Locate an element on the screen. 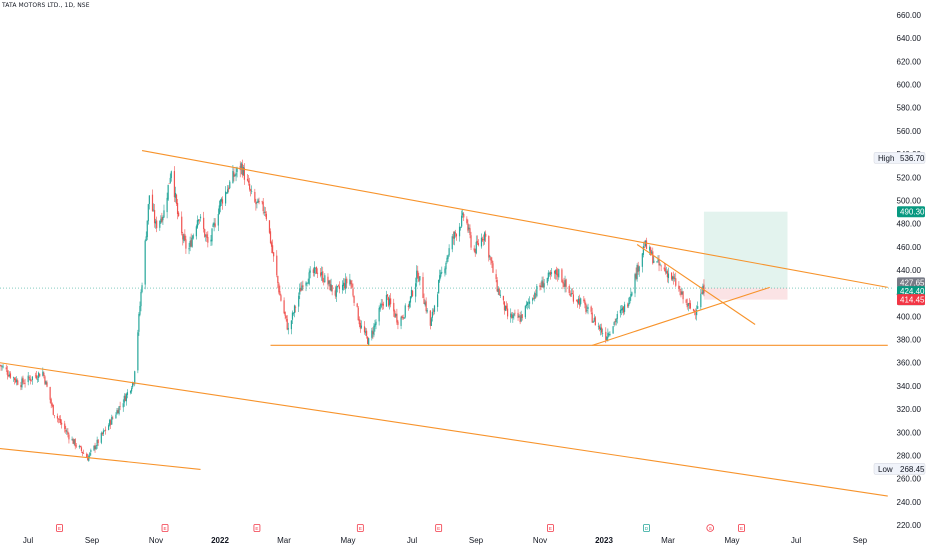 Image resolution: width=932 pixels, height=550 pixels. event-label: D is located at coordinates (647, 528).